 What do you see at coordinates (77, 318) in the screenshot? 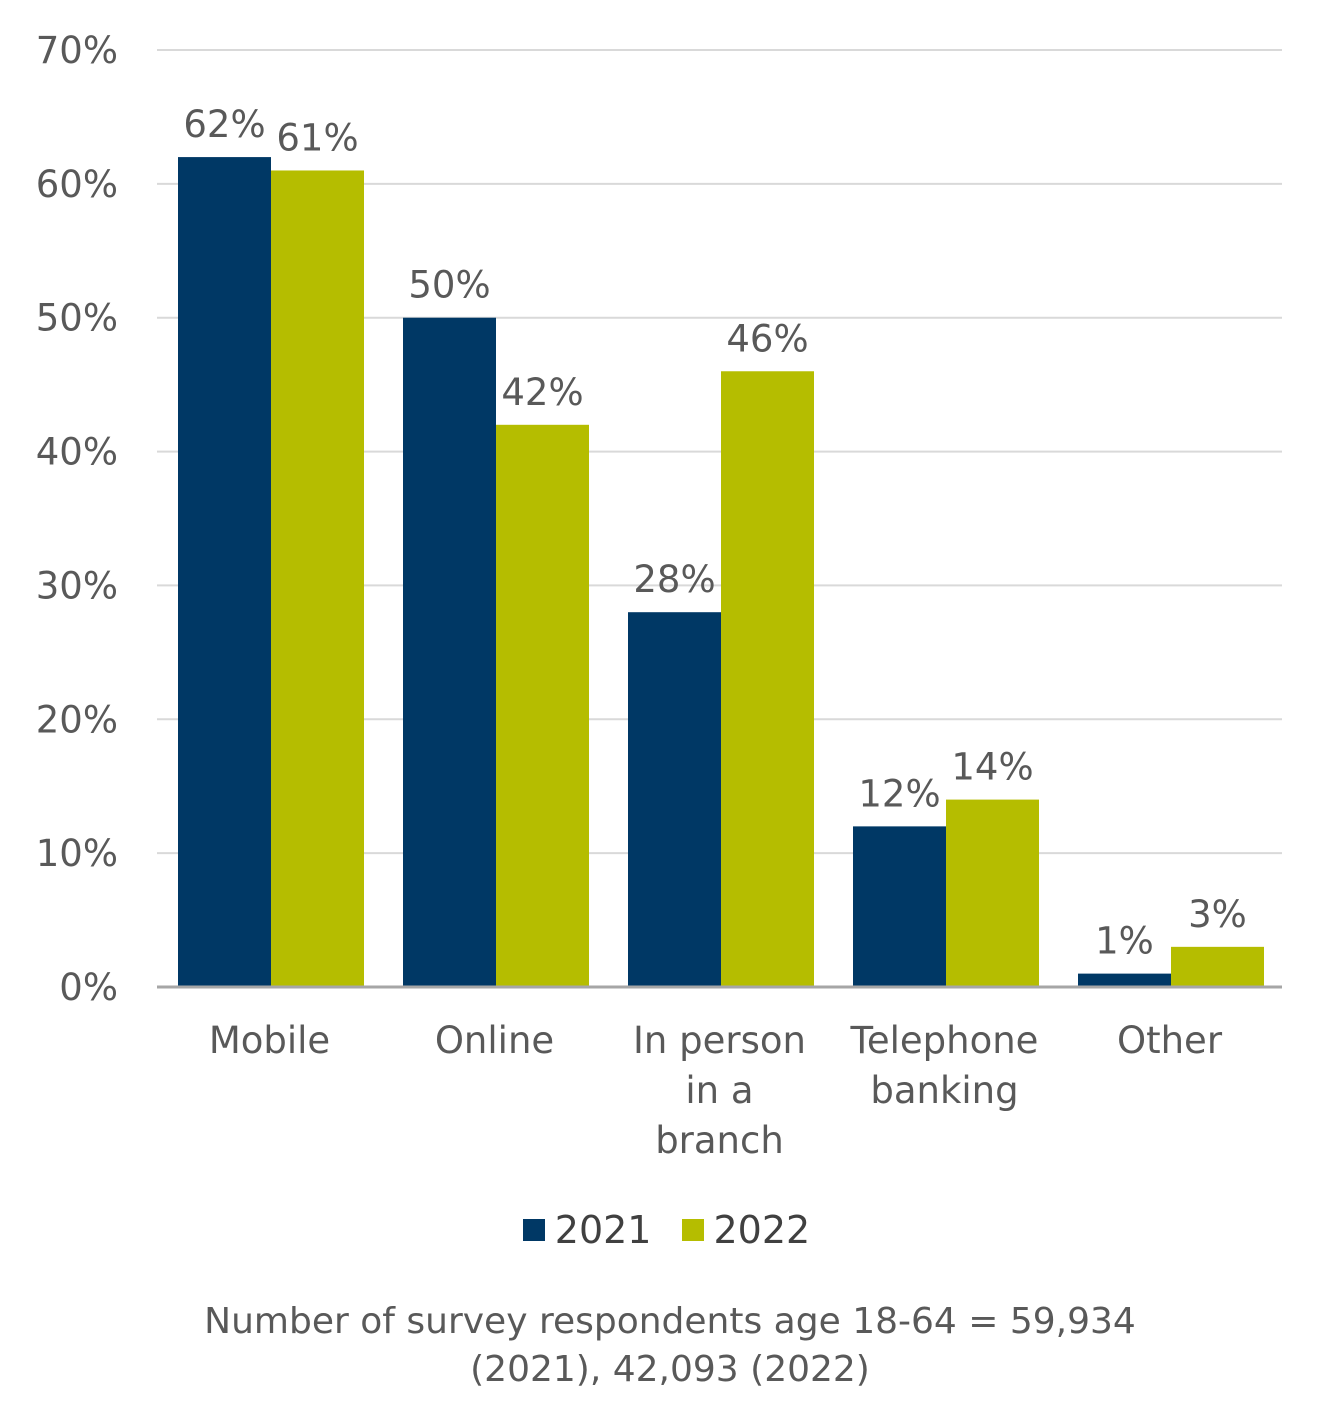
I see `y-tick-label: 50%` at bounding box center [77, 318].